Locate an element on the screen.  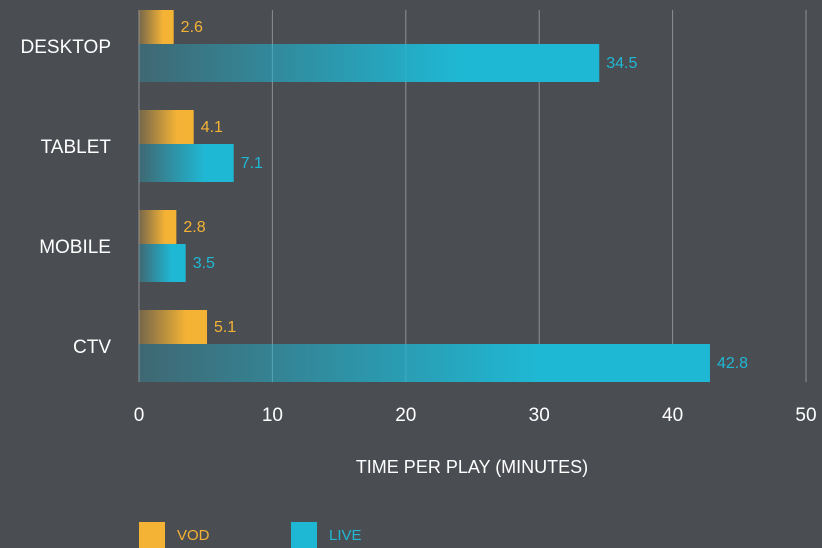
data-label: 5.1 is located at coordinates (225, 327).